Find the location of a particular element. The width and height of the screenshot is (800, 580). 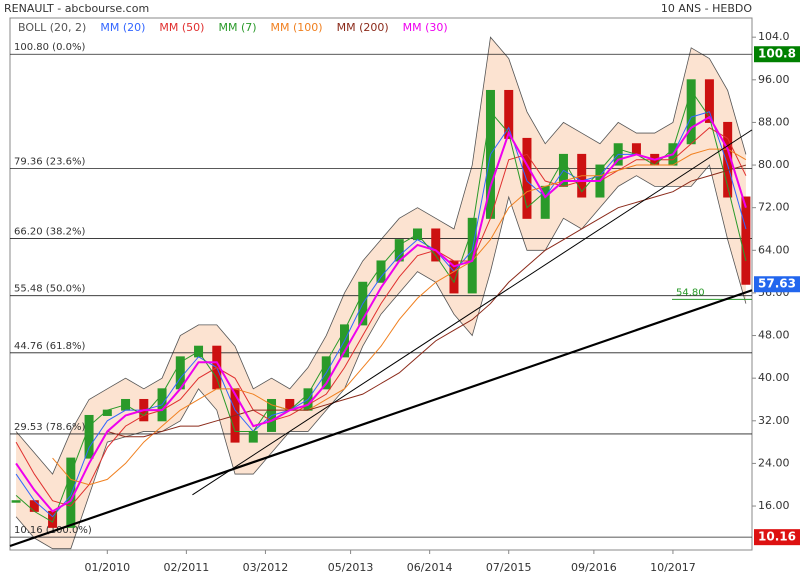

y-tick-label: 16.00 is located at coordinates (774, 505).